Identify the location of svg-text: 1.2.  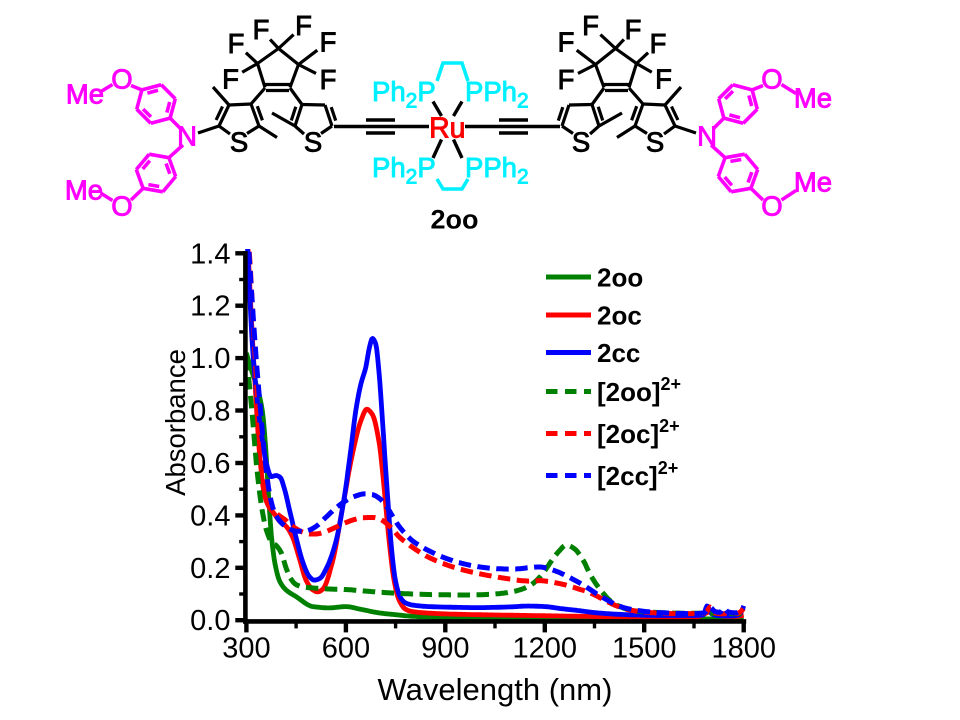
(210, 307).